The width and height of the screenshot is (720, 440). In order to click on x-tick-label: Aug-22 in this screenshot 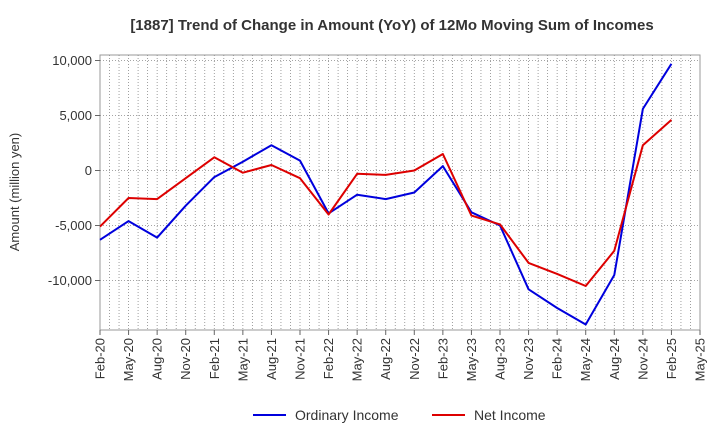, I will do `click(385, 359)`.